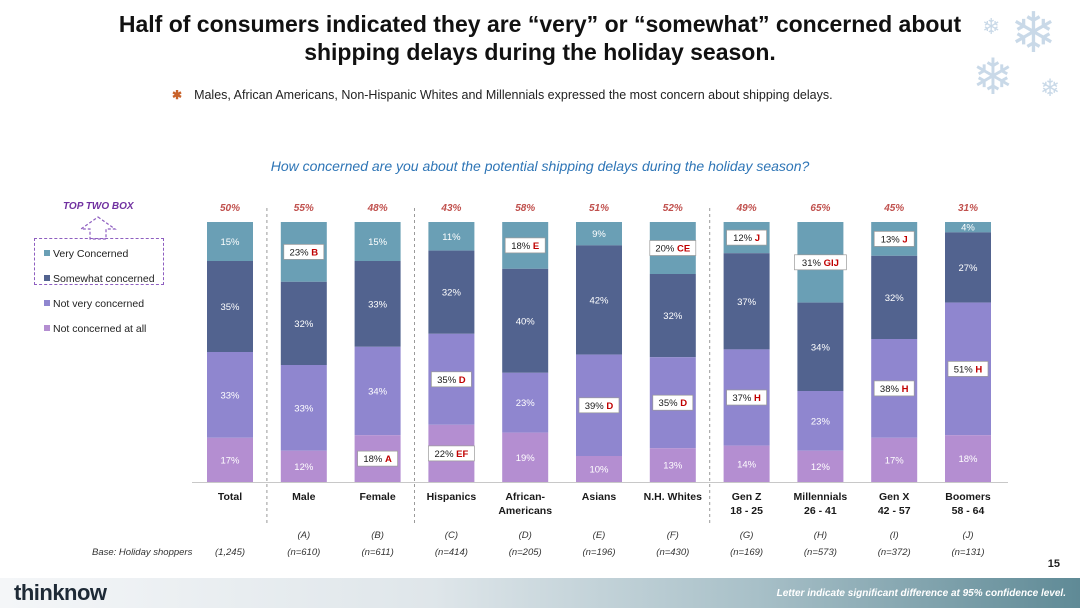  Describe the element at coordinates (820, 552) in the screenshot. I see `sample-size: (n=573)` at that location.